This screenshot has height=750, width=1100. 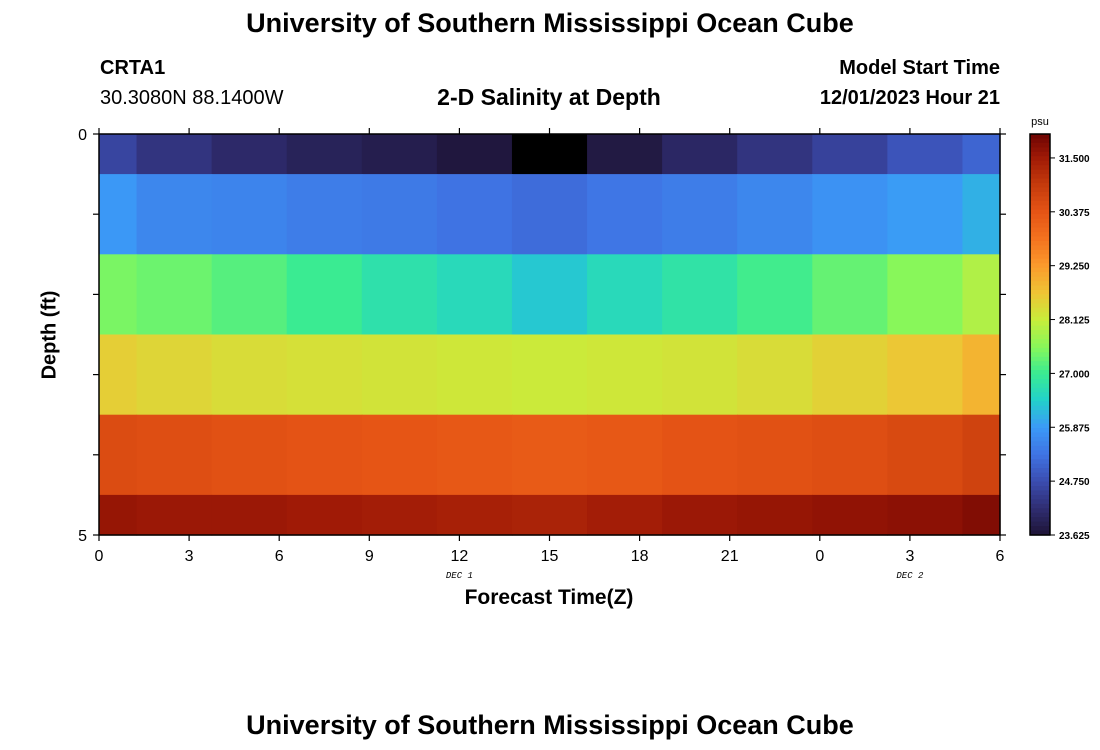 I want to click on x-tick-label: 15, so click(x=550, y=556).